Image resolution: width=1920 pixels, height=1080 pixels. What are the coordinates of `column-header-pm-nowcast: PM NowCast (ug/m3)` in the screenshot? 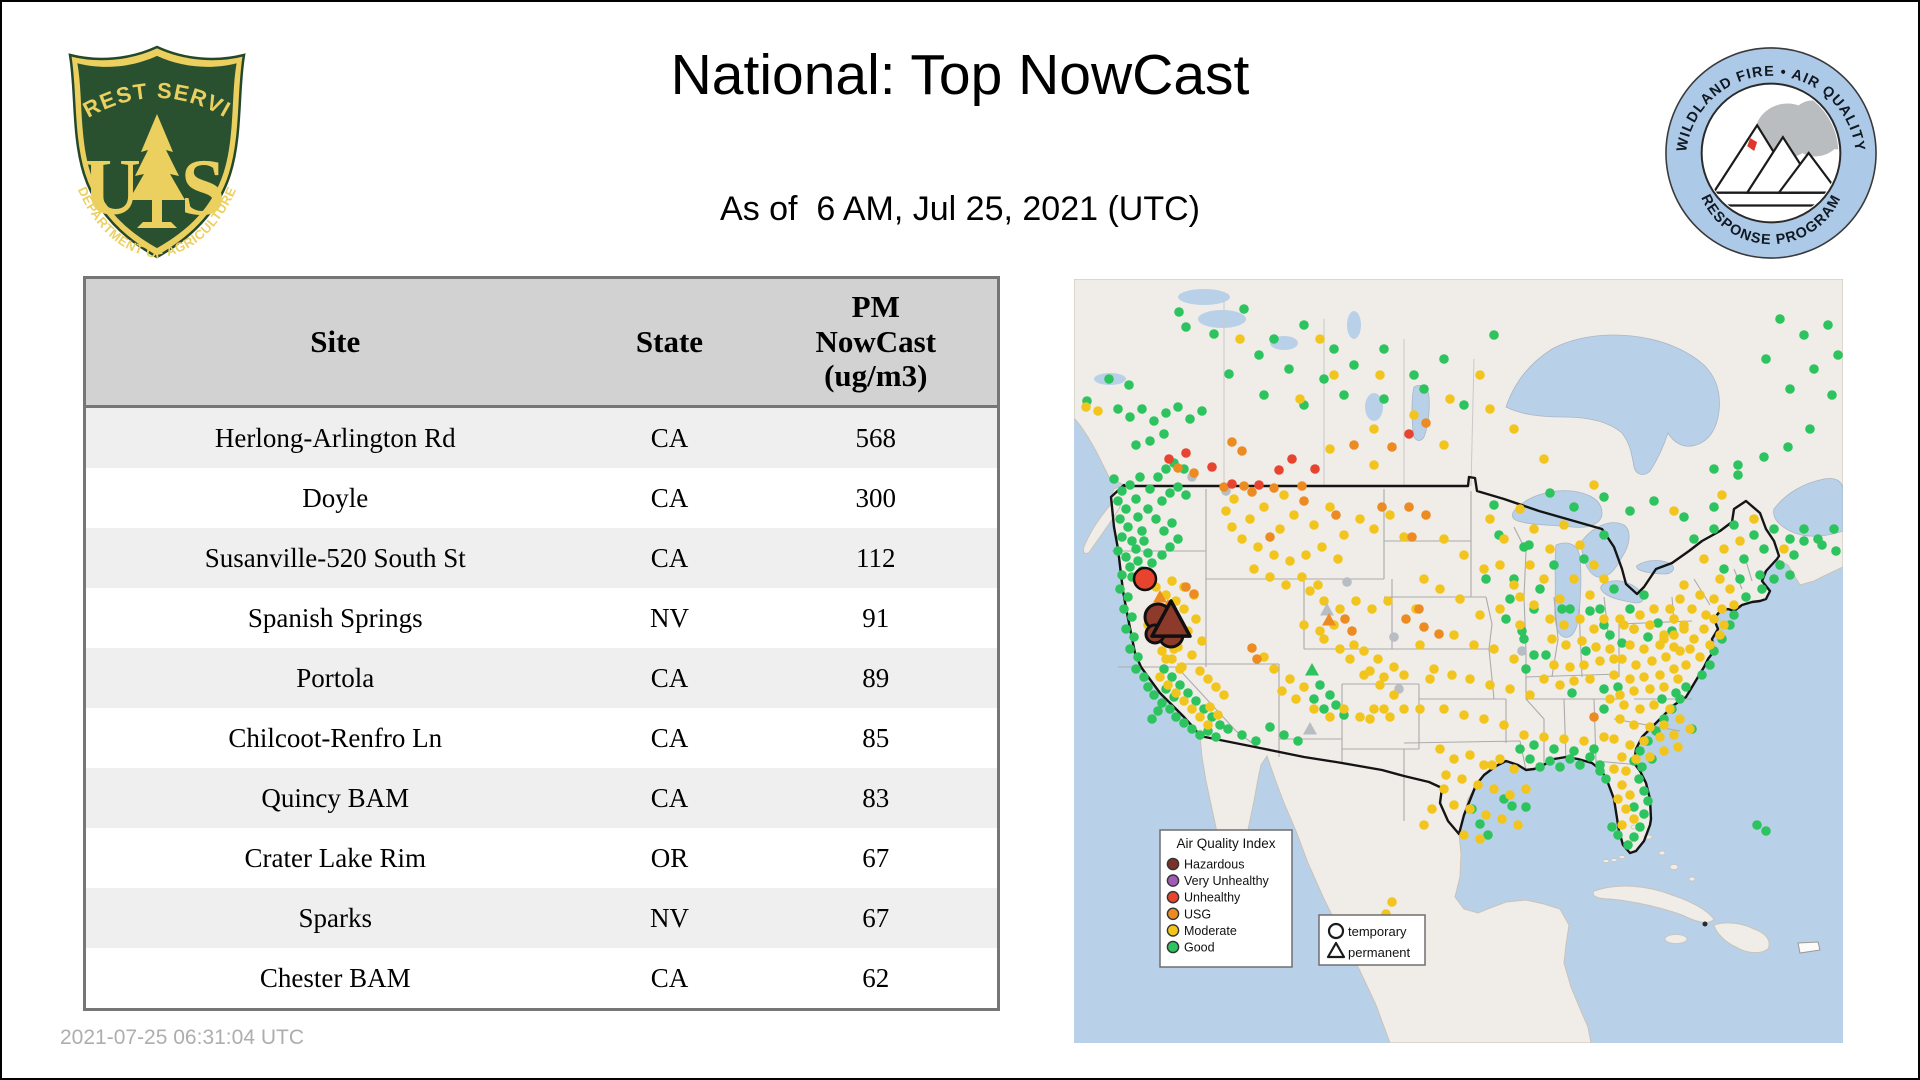 It's located at (876, 342).